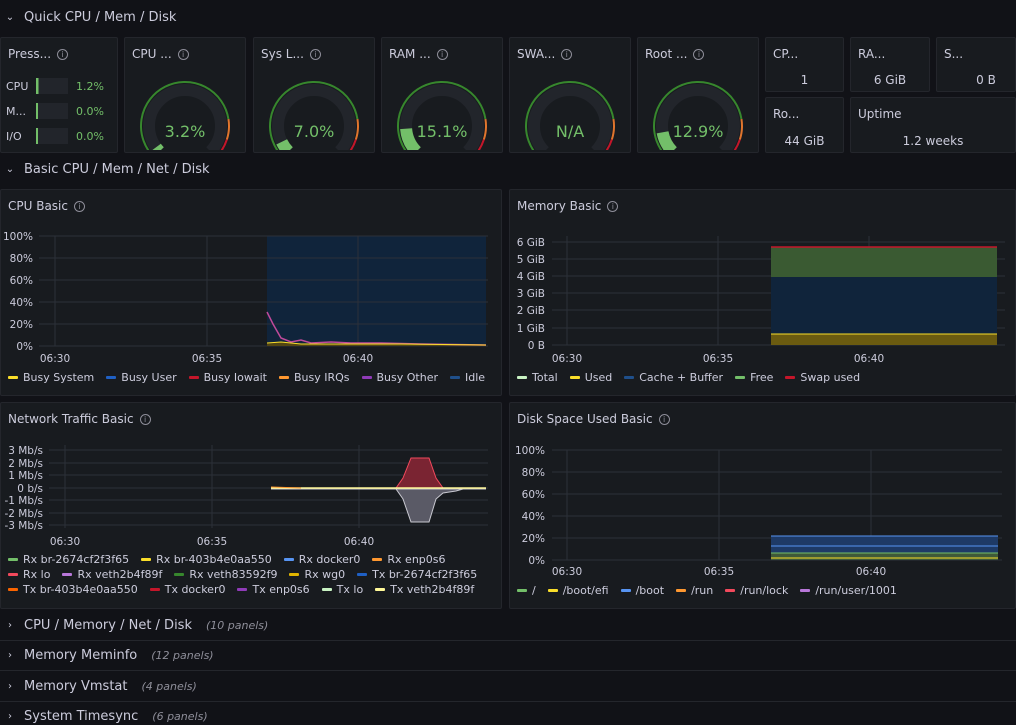 The width and height of the screenshot is (1016, 725). I want to click on legend-label: Tx docker0, so click(195, 589).